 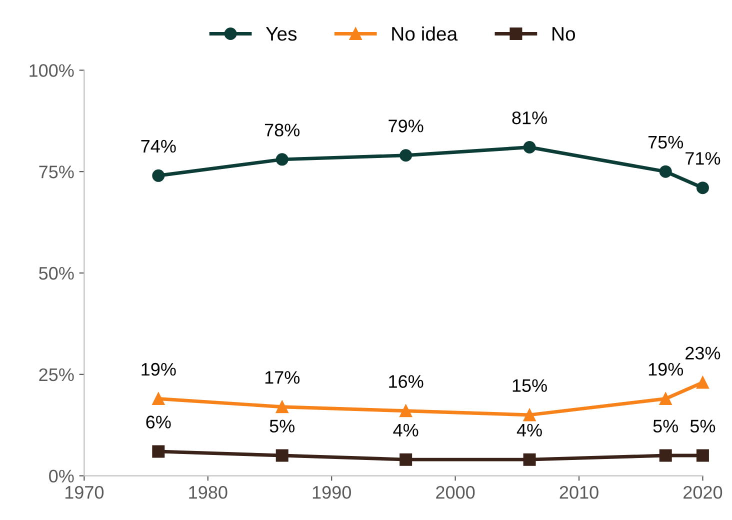 I want to click on data-label: 71%, so click(x=703, y=158).